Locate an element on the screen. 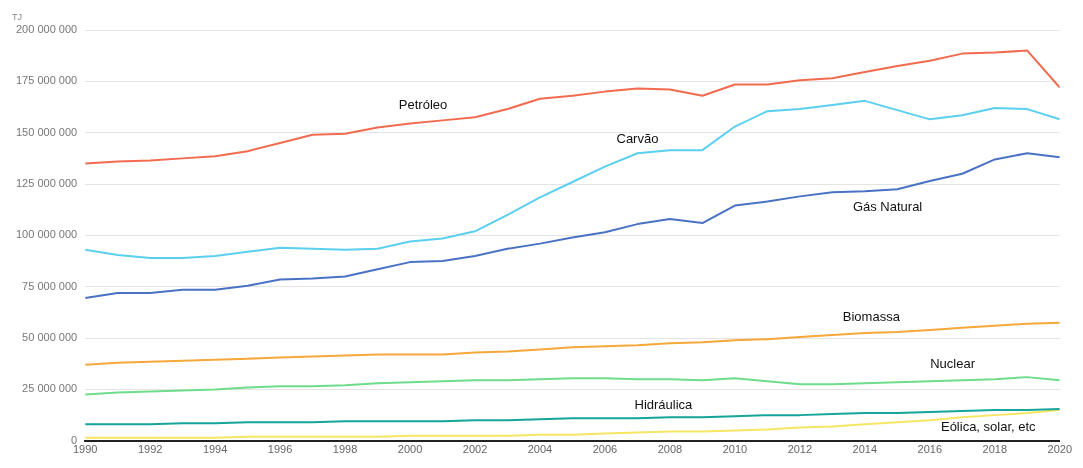  x-tick-label: 1996 is located at coordinates (280, 449).